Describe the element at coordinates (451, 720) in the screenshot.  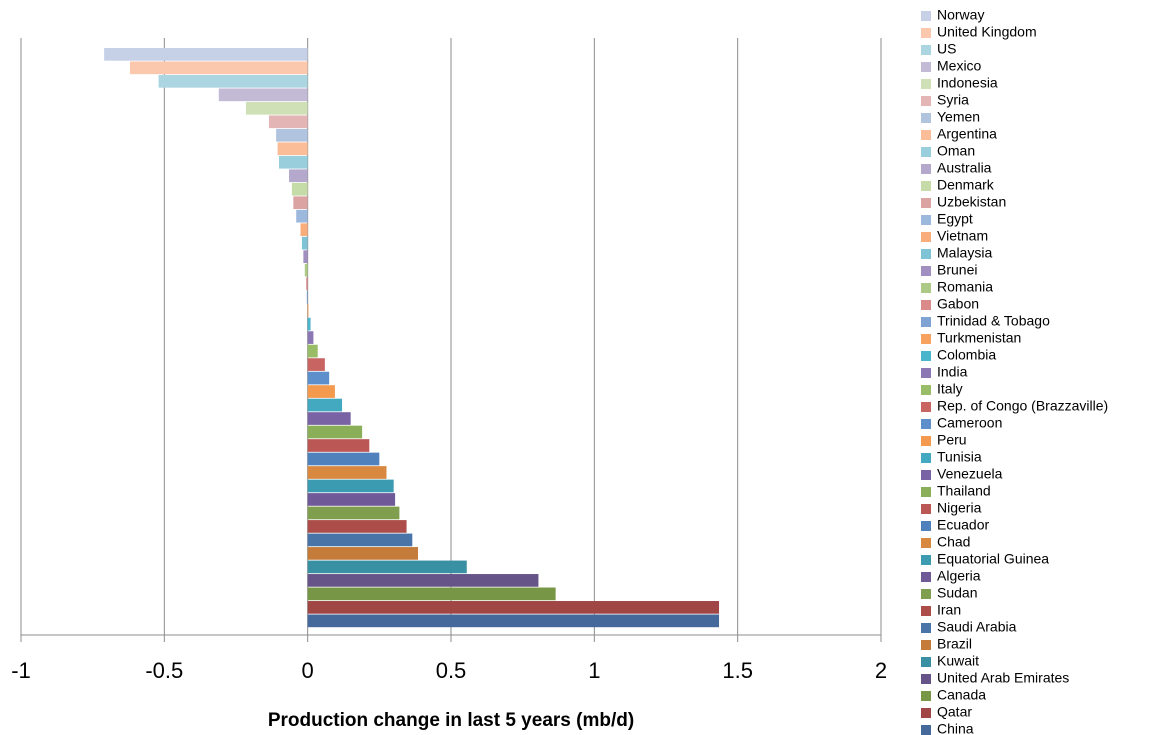
I see `x-axis-title: Production change in last 5 years (mb/d)` at that location.